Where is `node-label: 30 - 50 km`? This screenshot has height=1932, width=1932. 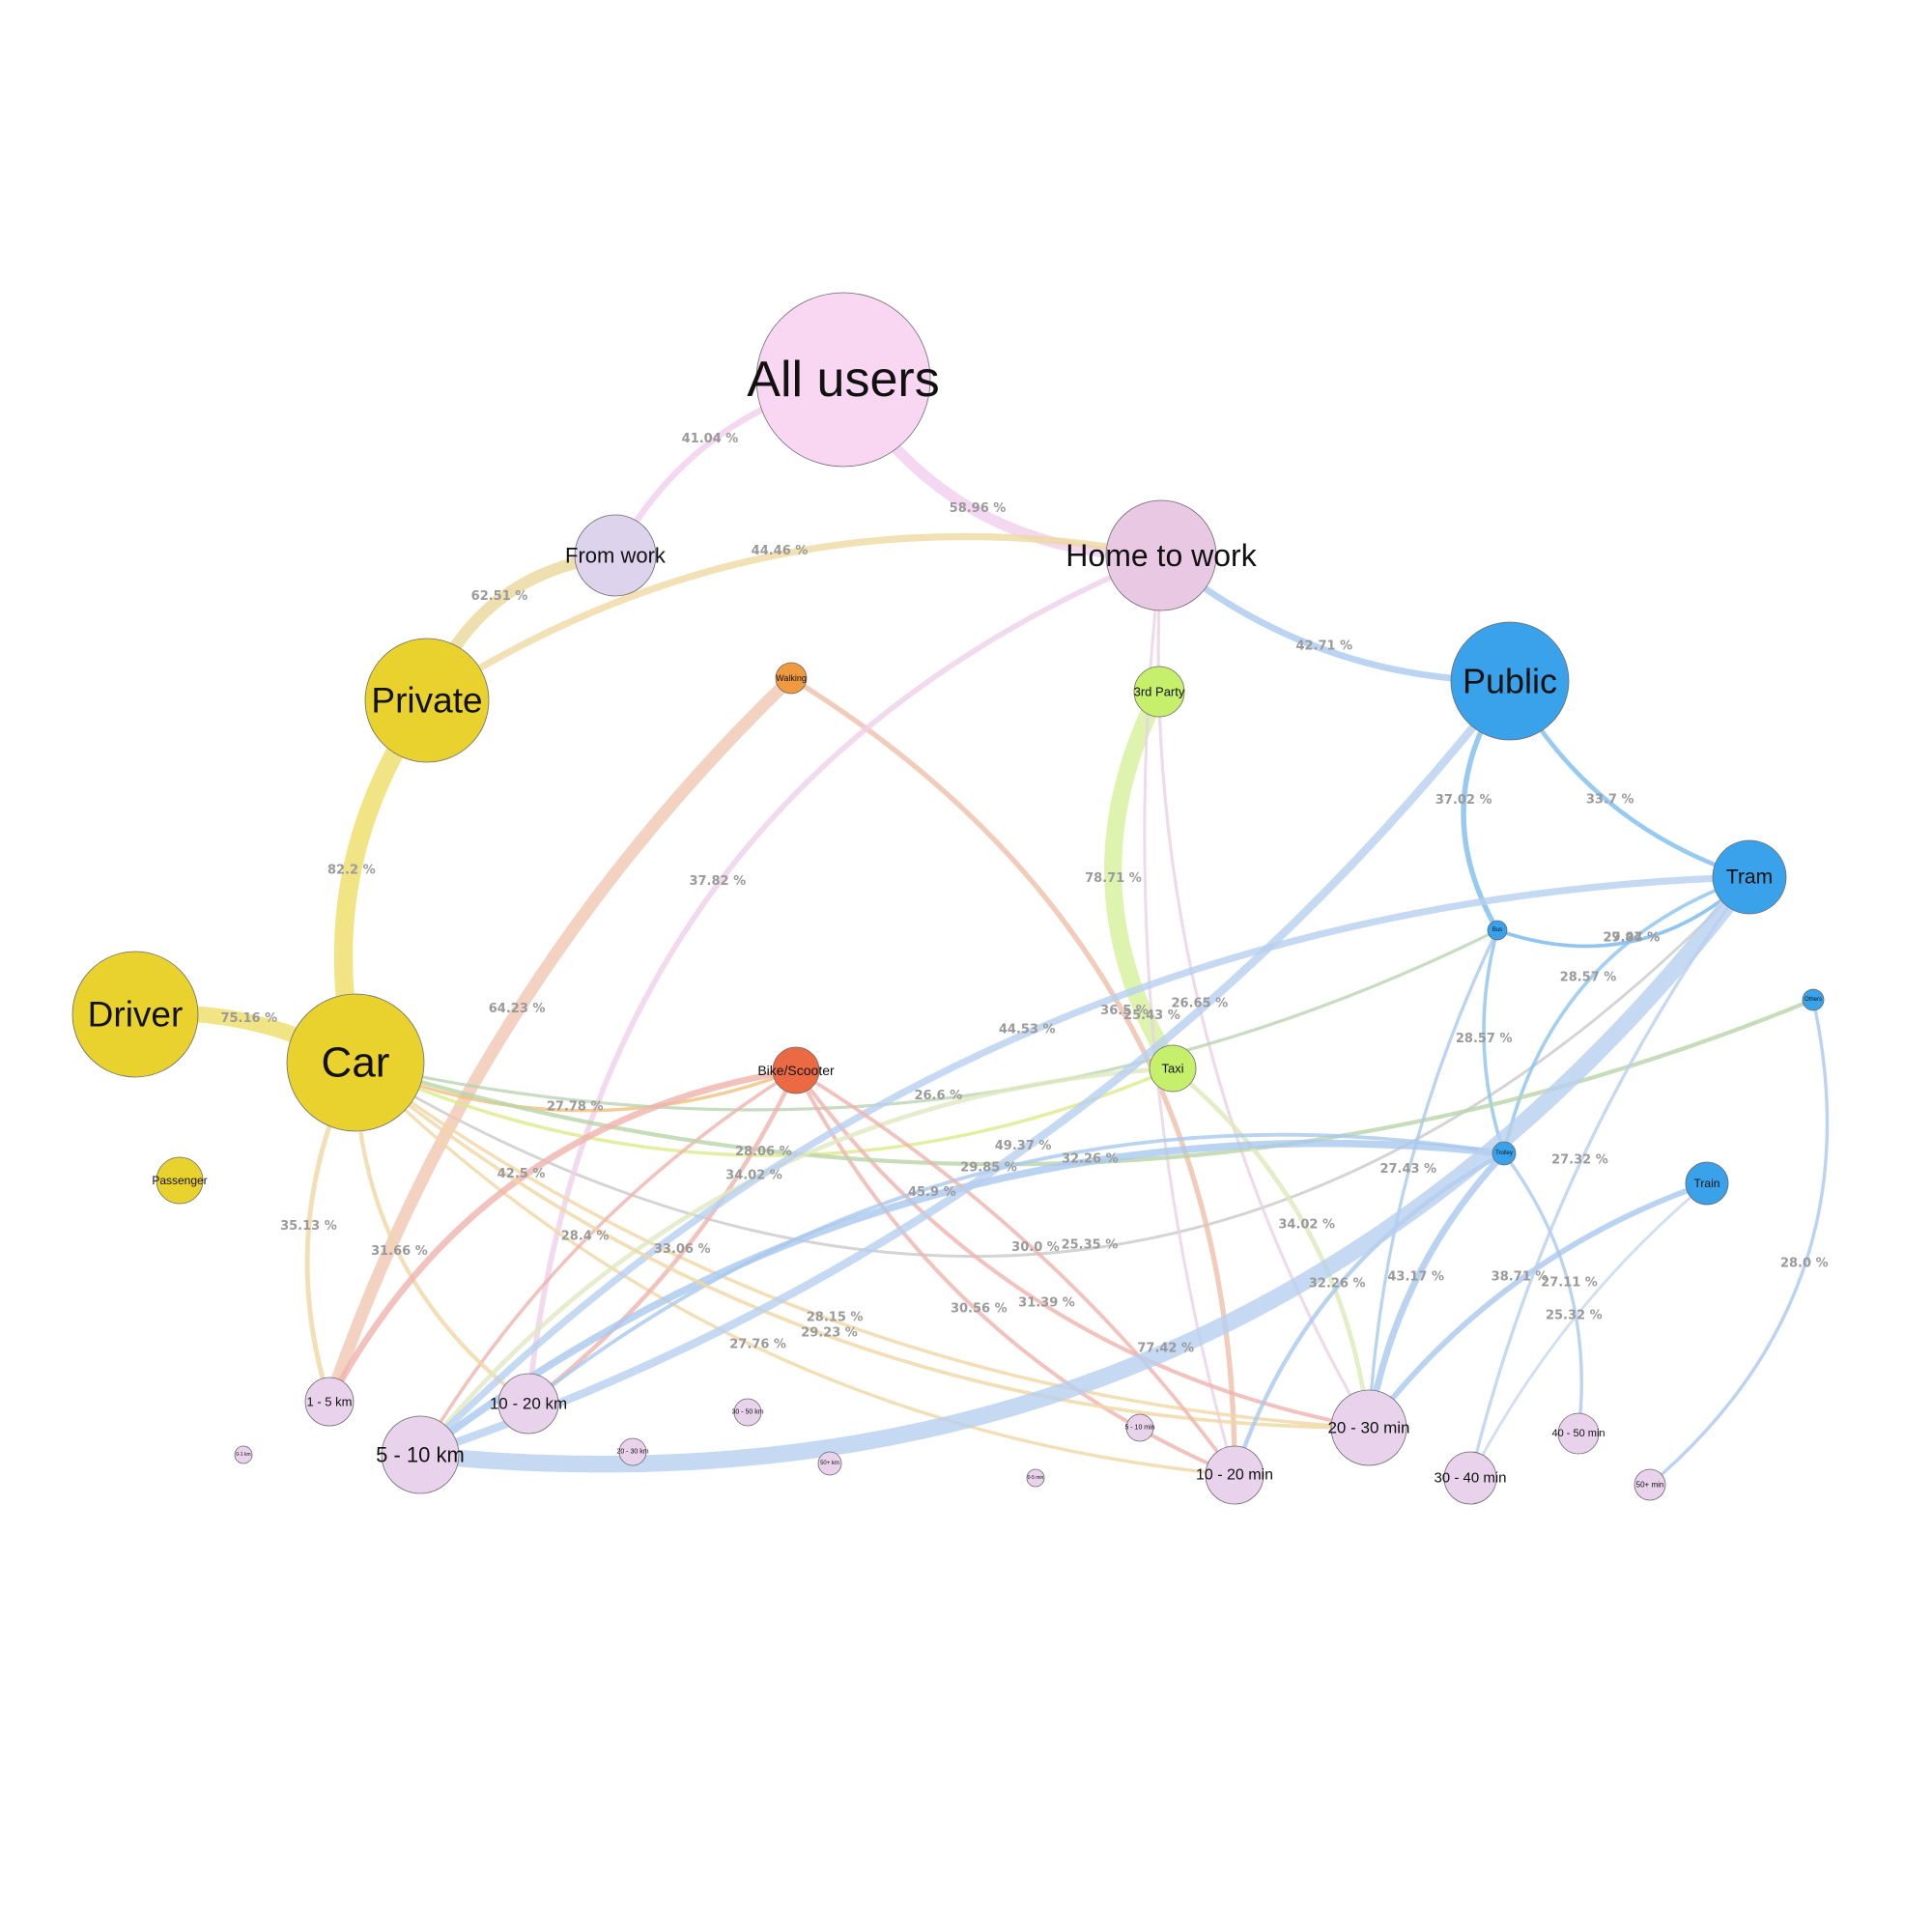
node-label: 30 - 50 km is located at coordinates (747, 1412).